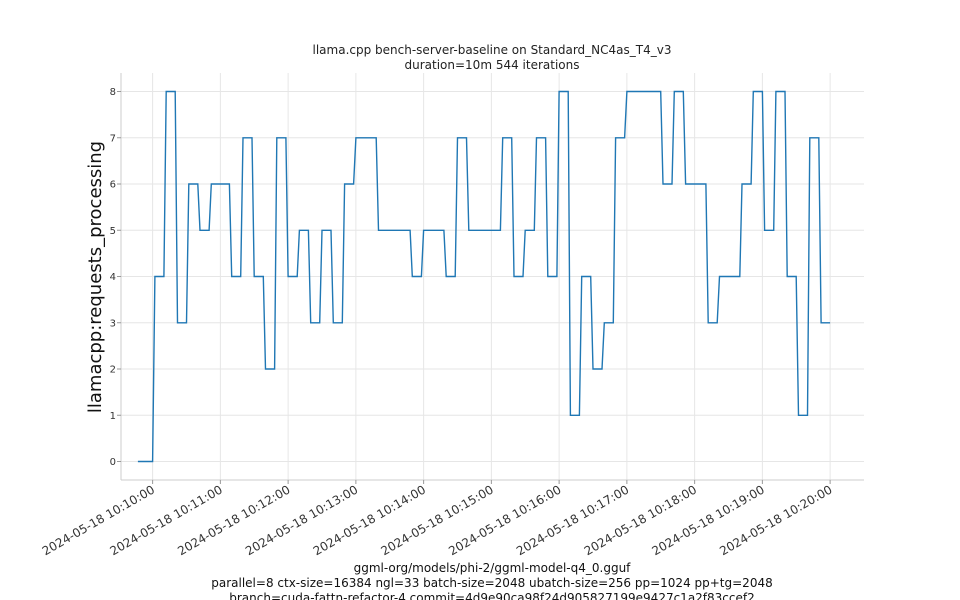 The image size is (960, 600). Describe the element at coordinates (572, 520) in the screenshot. I see `x-tick-label: 2024-05-18 10:17:00` at that location.